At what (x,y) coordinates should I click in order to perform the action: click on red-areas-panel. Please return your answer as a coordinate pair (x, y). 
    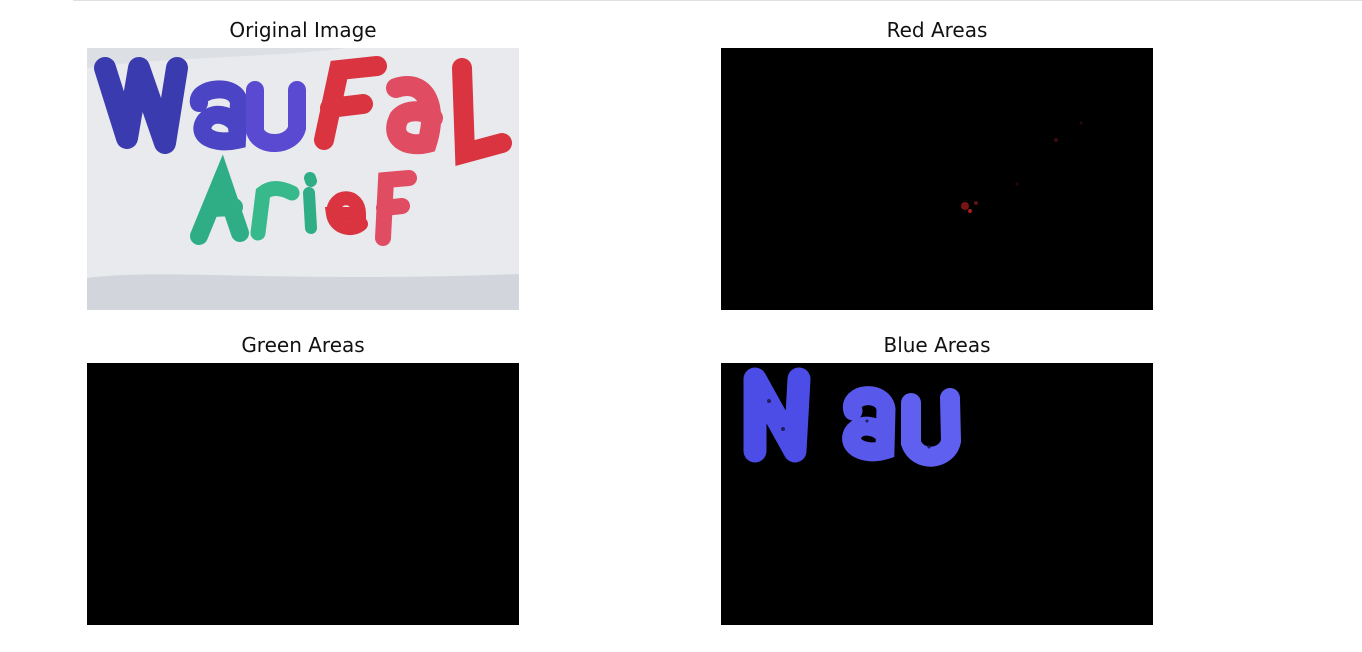
    Looking at the image, I should click on (937, 179).